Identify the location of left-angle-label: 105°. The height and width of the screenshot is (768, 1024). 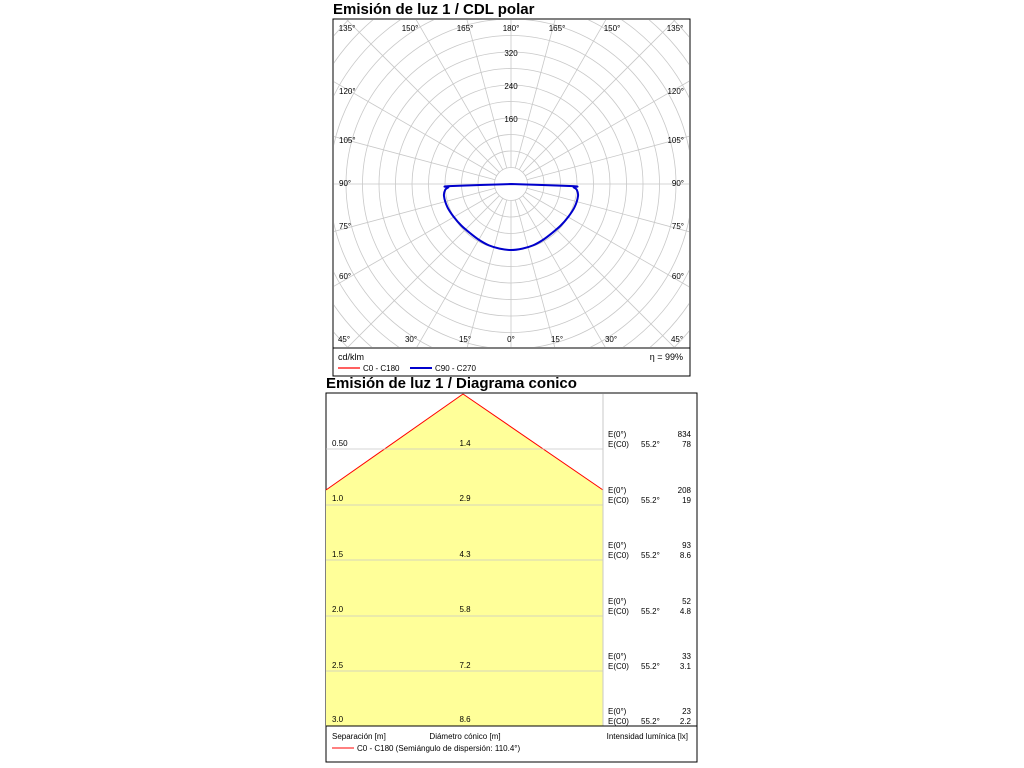
(347, 140).